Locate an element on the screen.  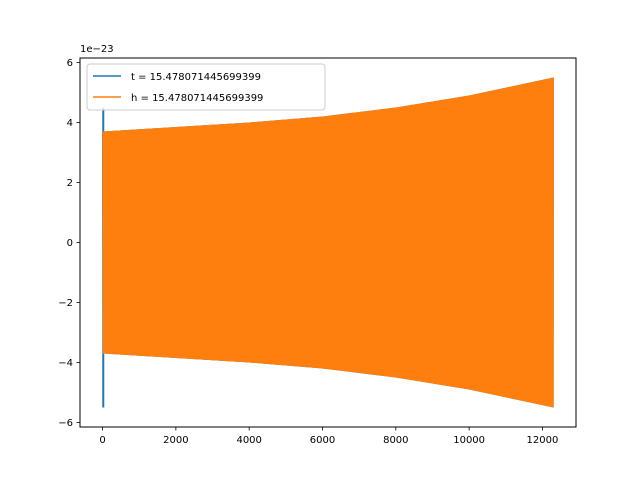
x-tick-label: 10000 is located at coordinates (469, 440).